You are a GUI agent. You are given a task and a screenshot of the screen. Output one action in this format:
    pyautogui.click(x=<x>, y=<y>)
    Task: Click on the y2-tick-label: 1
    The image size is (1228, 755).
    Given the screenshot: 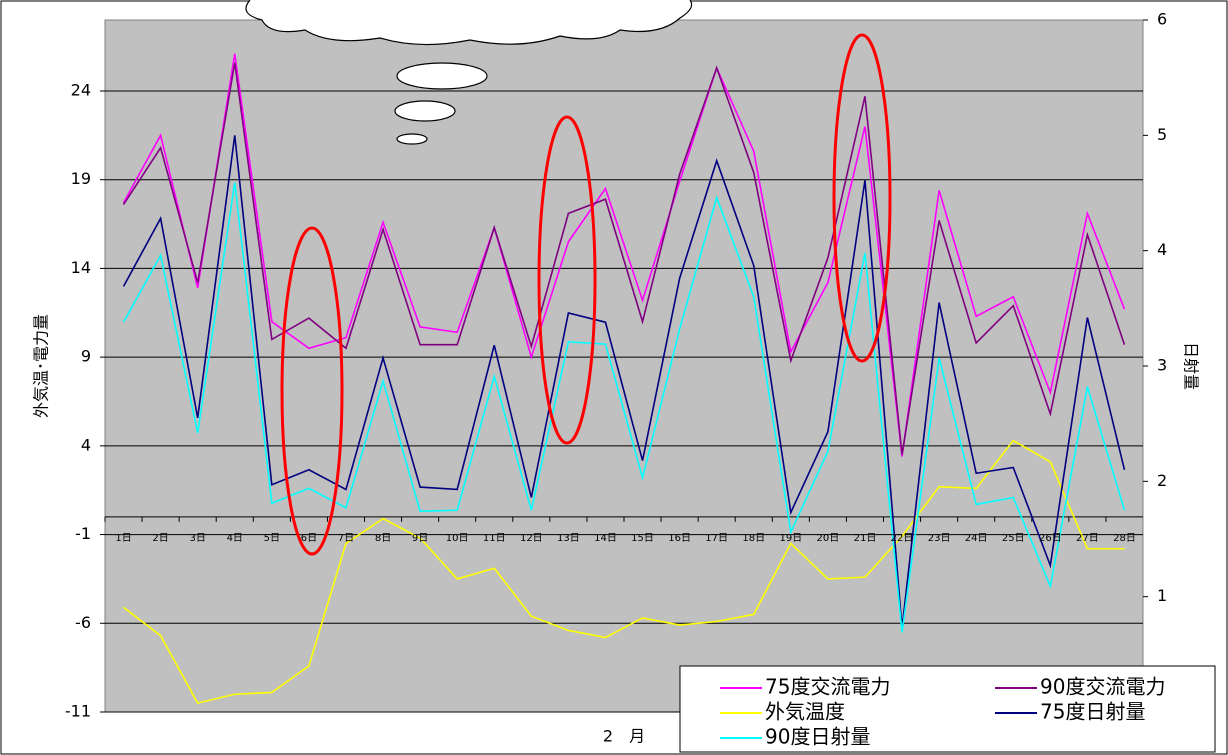 What is the action you would take?
    pyautogui.click(x=1162, y=595)
    